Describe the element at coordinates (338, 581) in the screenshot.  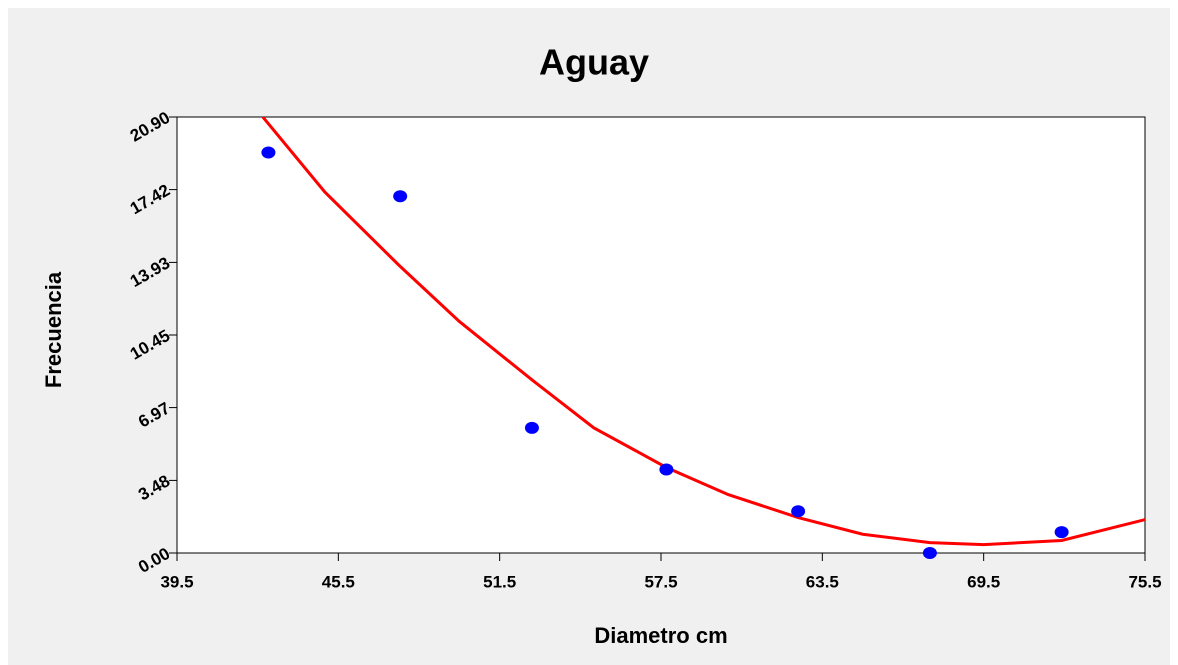
I see `x-tick-label: 45.5` at that location.